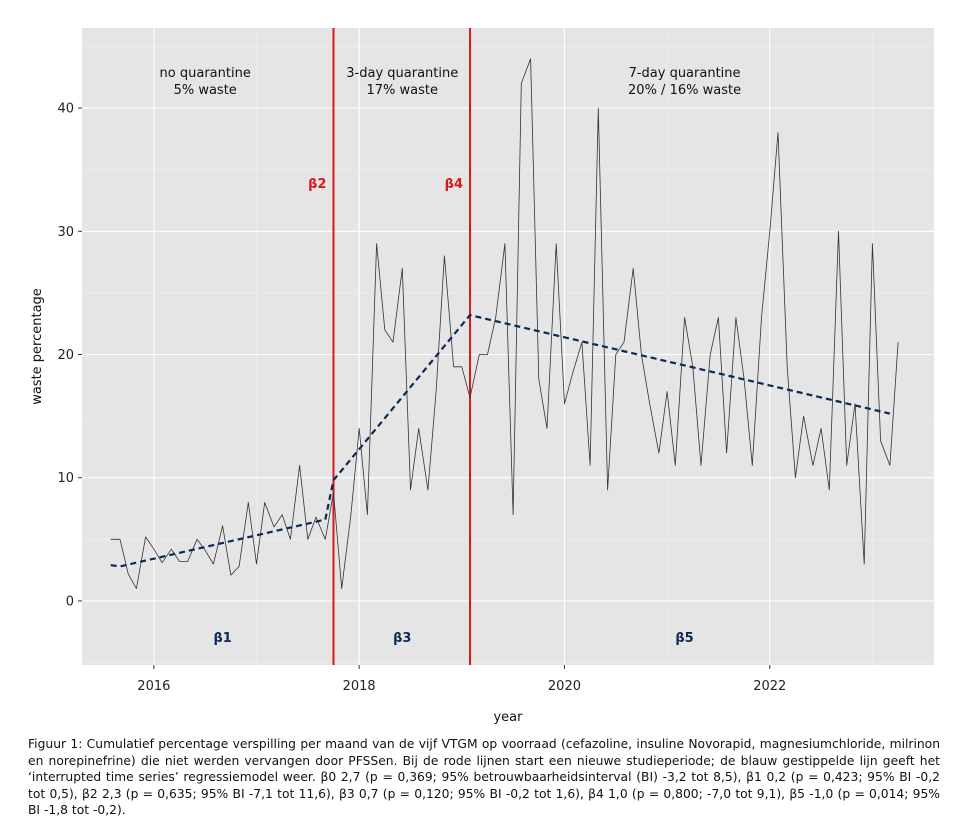 The height and width of the screenshot is (827, 963). I want to click on period-label-2-name: 3-day quarantine, so click(402, 73).